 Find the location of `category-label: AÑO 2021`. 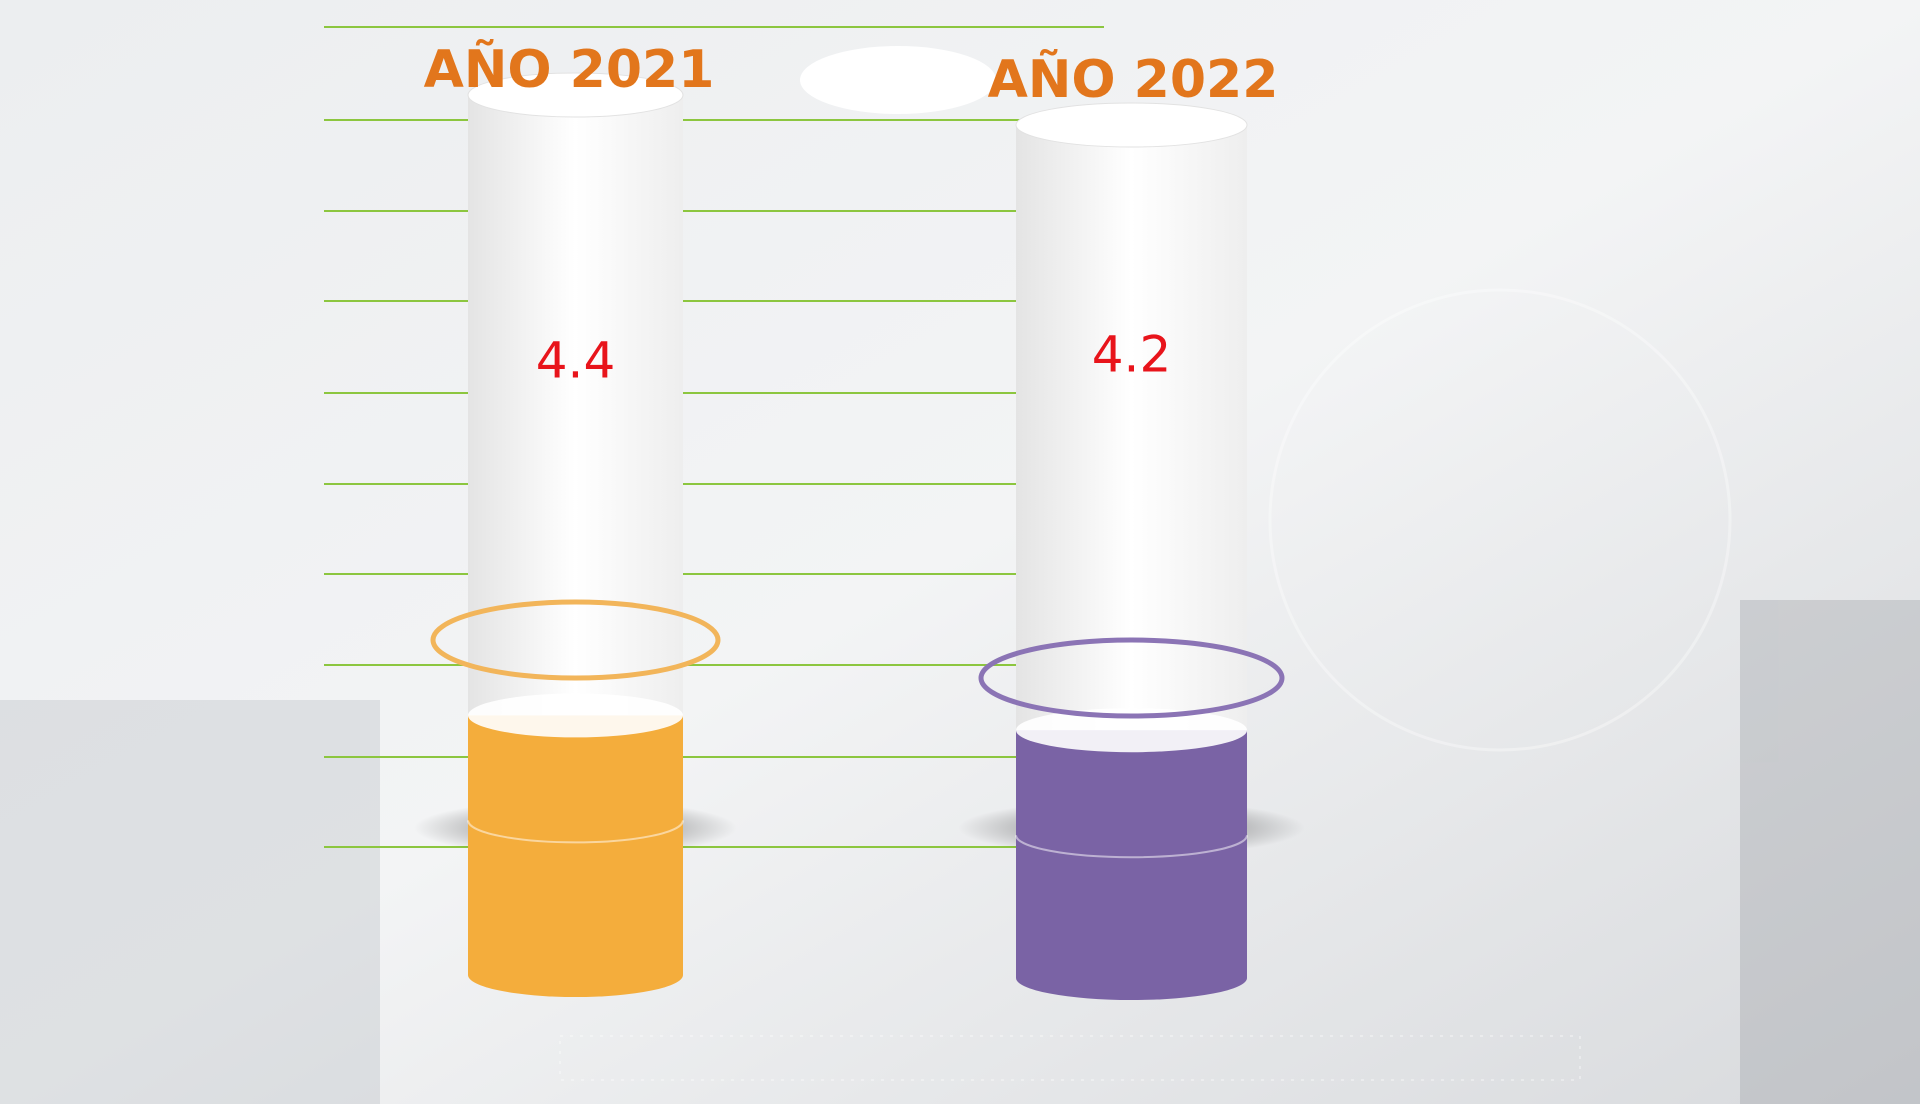

category-label: AÑO 2021 is located at coordinates (569, 69).